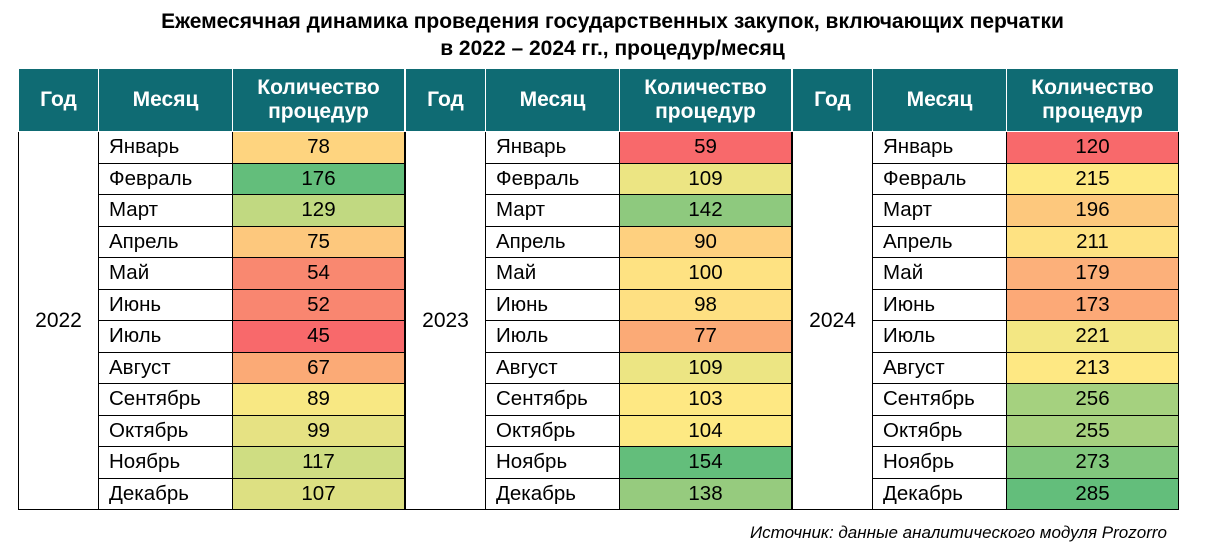  What do you see at coordinates (165, 462) in the screenshot?
I see `month-cell: Ноябрь` at bounding box center [165, 462].